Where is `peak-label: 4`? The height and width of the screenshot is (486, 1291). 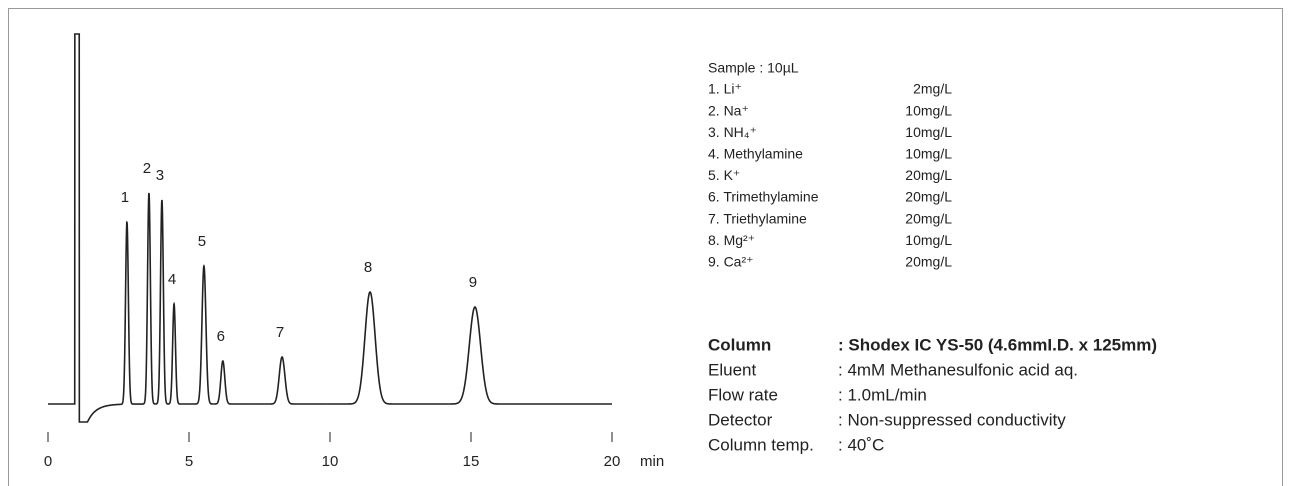 peak-label: 4 is located at coordinates (172, 279).